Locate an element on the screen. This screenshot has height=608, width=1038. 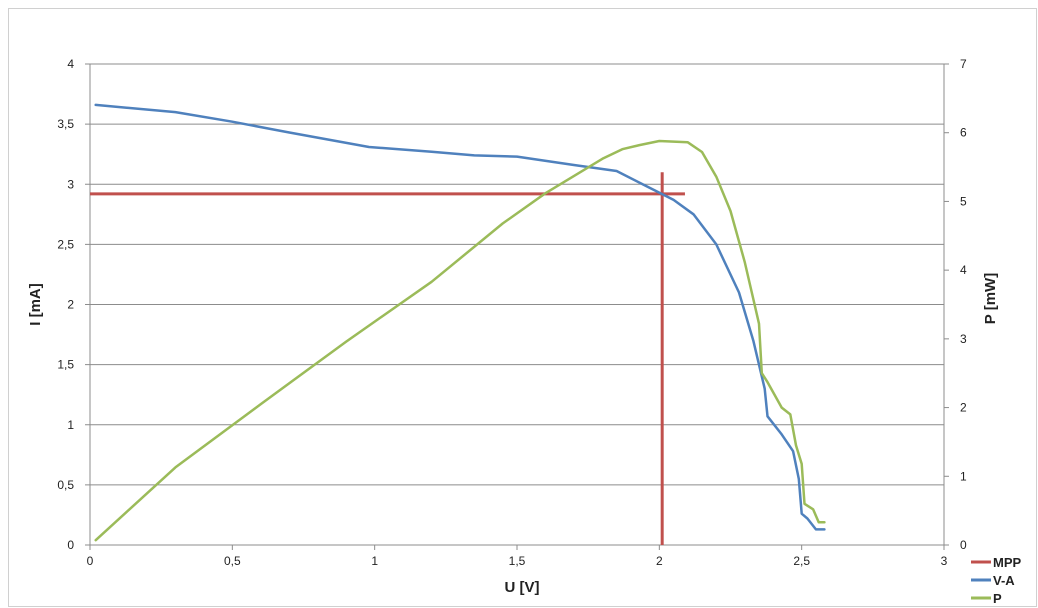
x-tick-label: 2 is located at coordinates (659, 561).